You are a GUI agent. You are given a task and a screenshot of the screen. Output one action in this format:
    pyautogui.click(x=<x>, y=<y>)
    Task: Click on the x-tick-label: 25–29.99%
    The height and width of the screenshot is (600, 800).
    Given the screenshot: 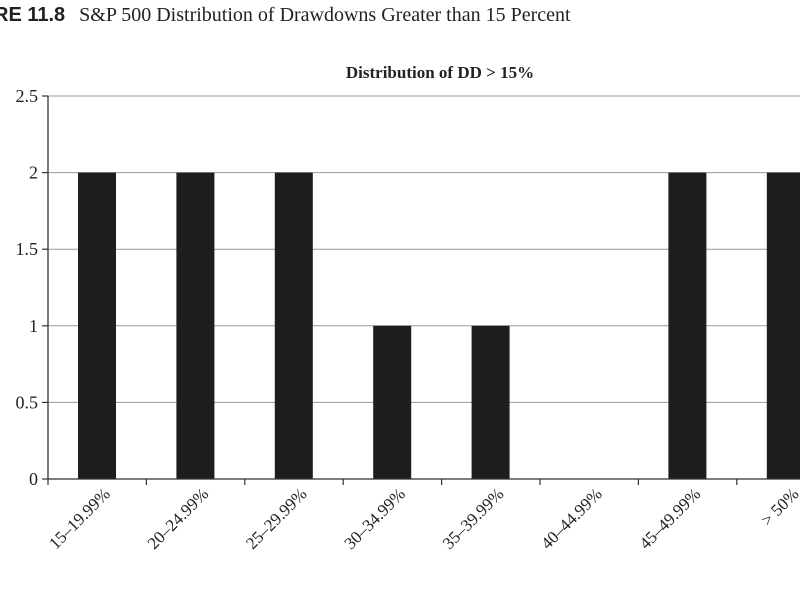 What is the action you would take?
    pyautogui.click(x=276, y=518)
    